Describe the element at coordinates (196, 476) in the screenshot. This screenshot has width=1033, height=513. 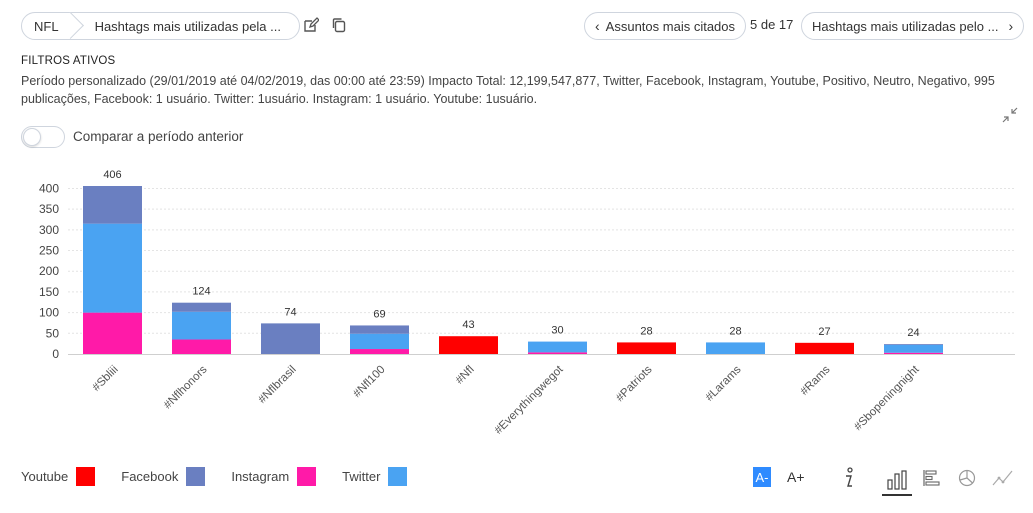
I see `legend-swatch-facebook` at that location.